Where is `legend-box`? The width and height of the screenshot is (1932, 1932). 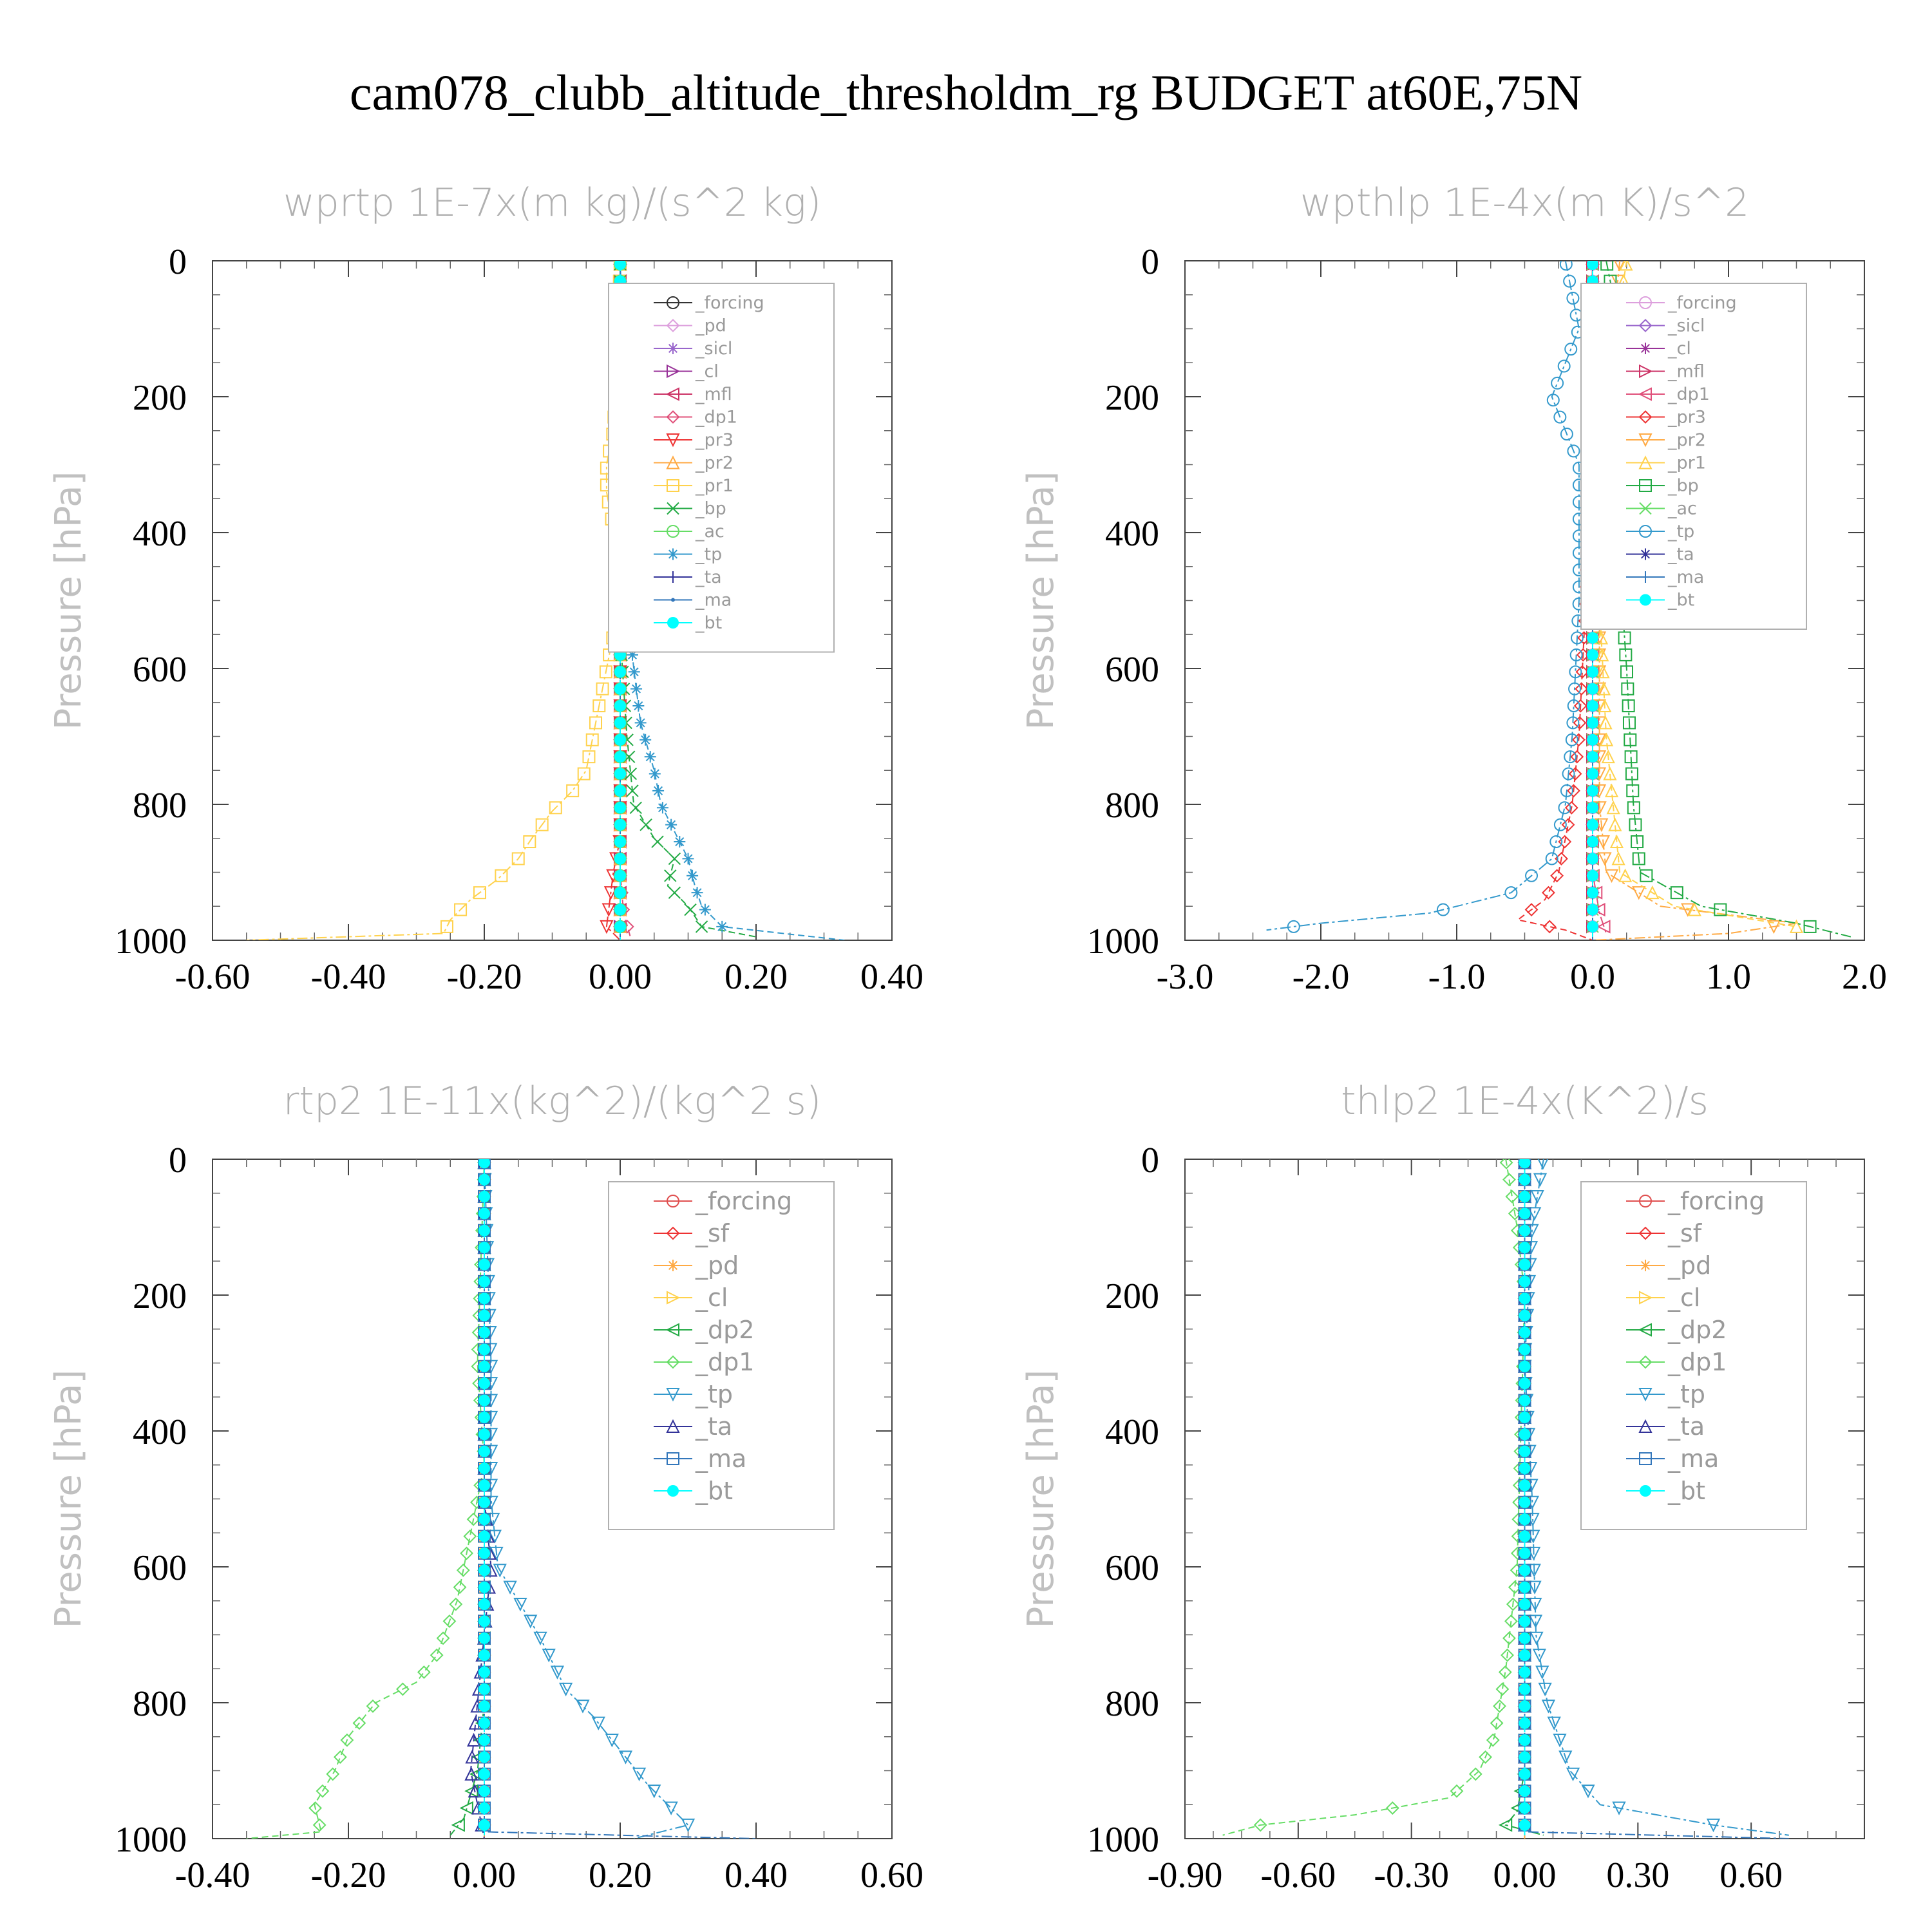 legend-box is located at coordinates (721, 1355).